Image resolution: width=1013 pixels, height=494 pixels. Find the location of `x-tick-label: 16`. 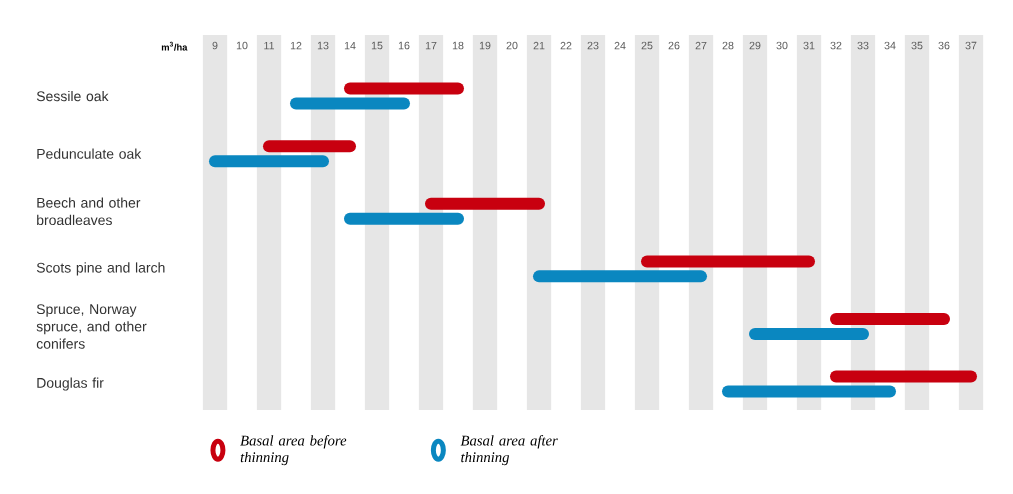

x-tick-label: 16 is located at coordinates (404, 45).